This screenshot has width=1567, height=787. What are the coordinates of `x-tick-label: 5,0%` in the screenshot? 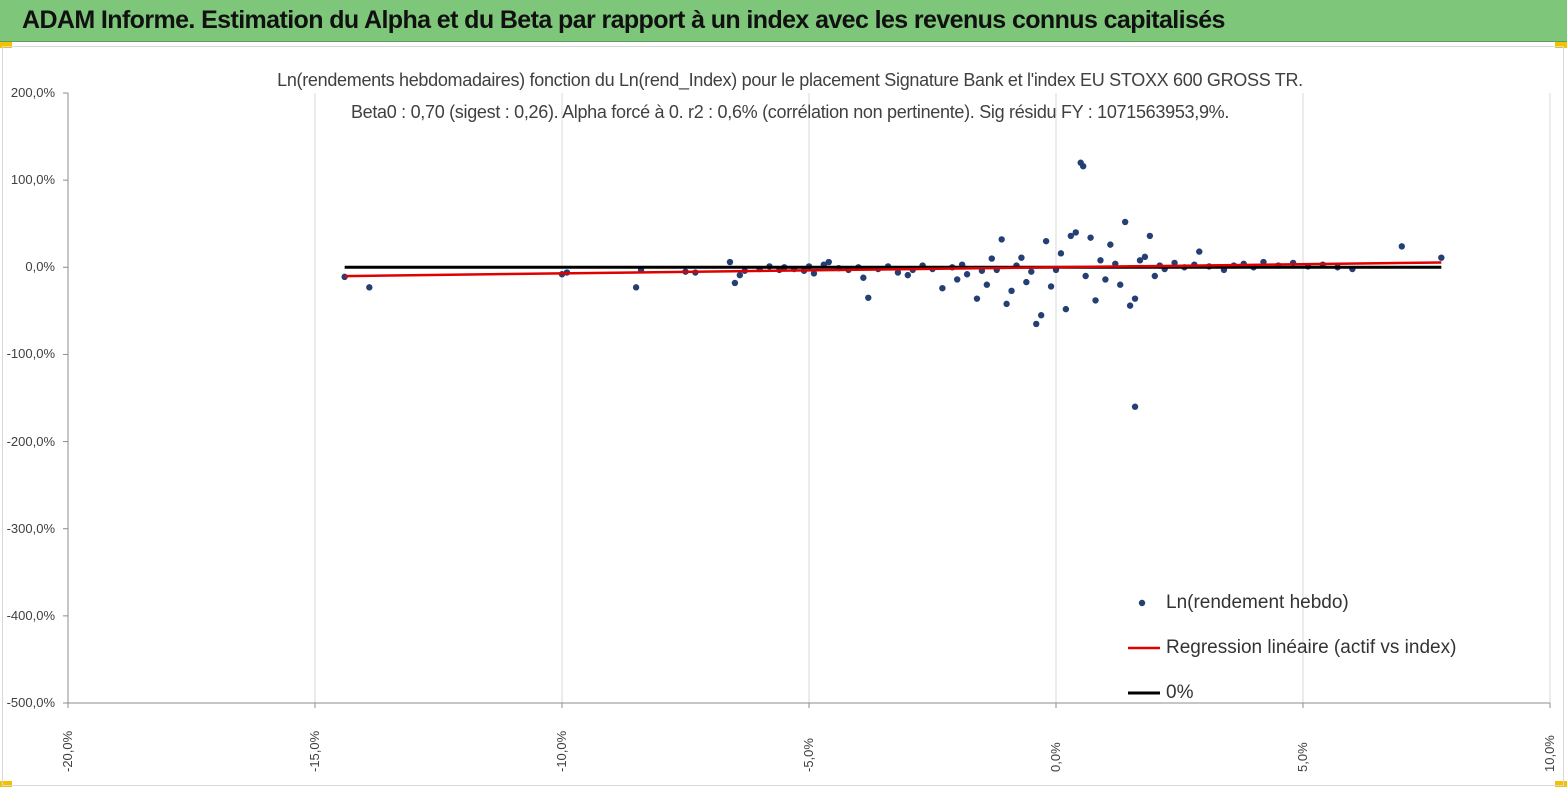 It's located at (1302, 757).